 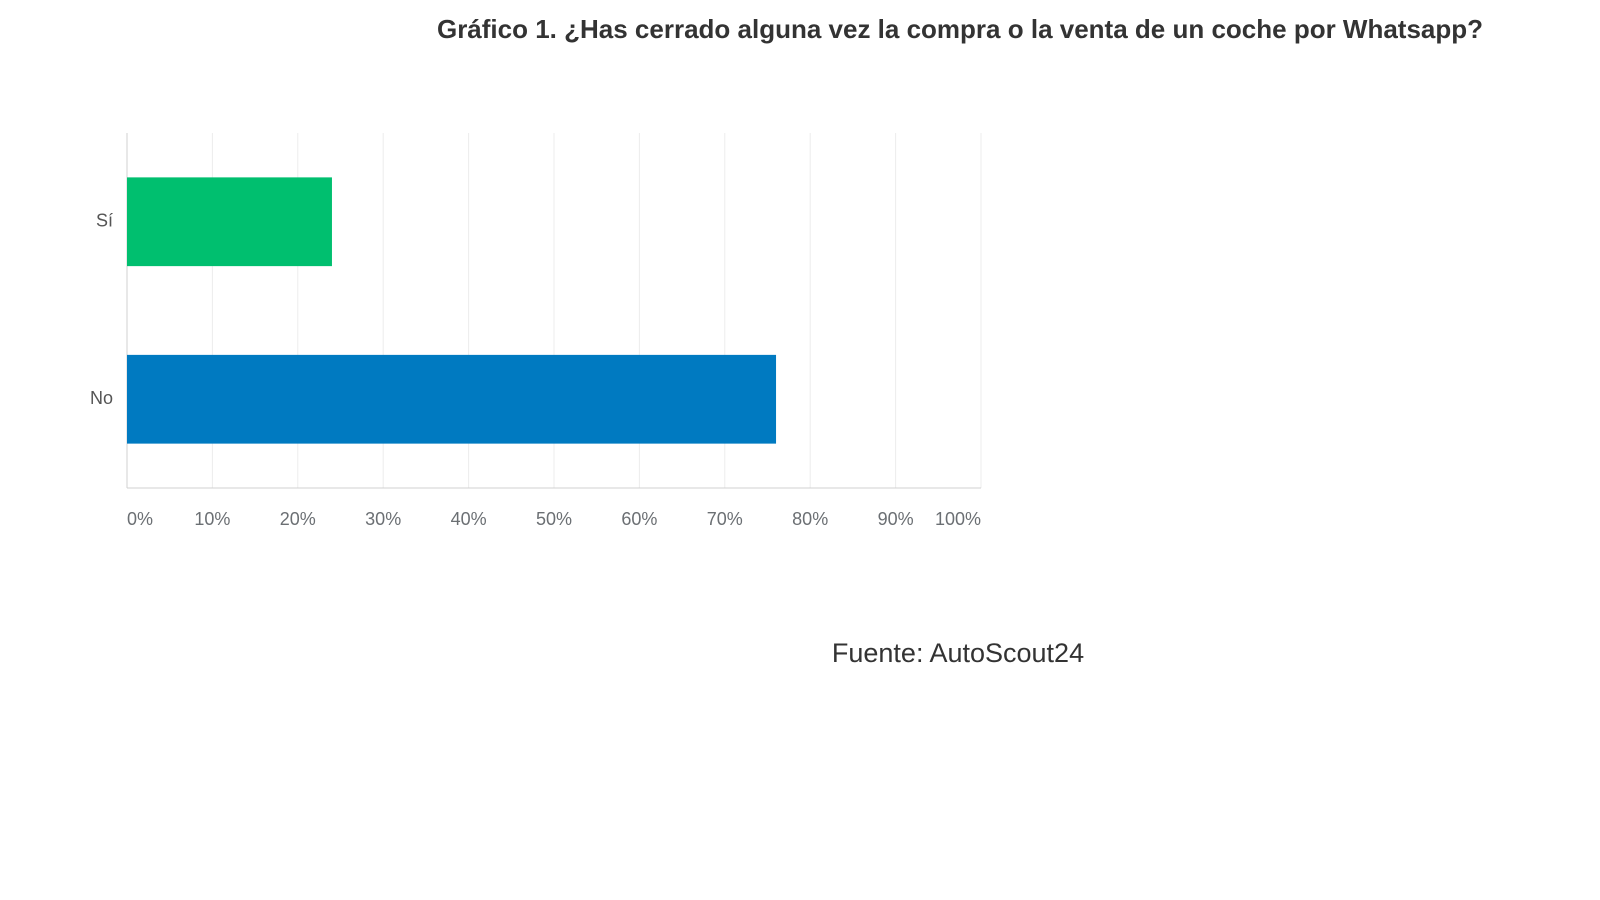 I want to click on x-tick-label: 80%, so click(x=810, y=519).